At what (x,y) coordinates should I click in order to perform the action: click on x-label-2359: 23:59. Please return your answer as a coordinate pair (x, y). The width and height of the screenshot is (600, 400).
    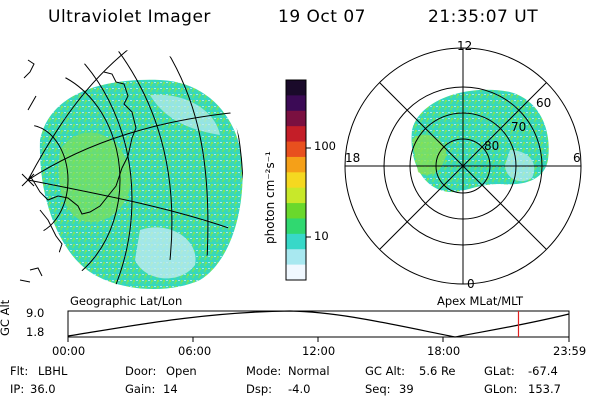
    Looking at the image, I should click on (570, 351).